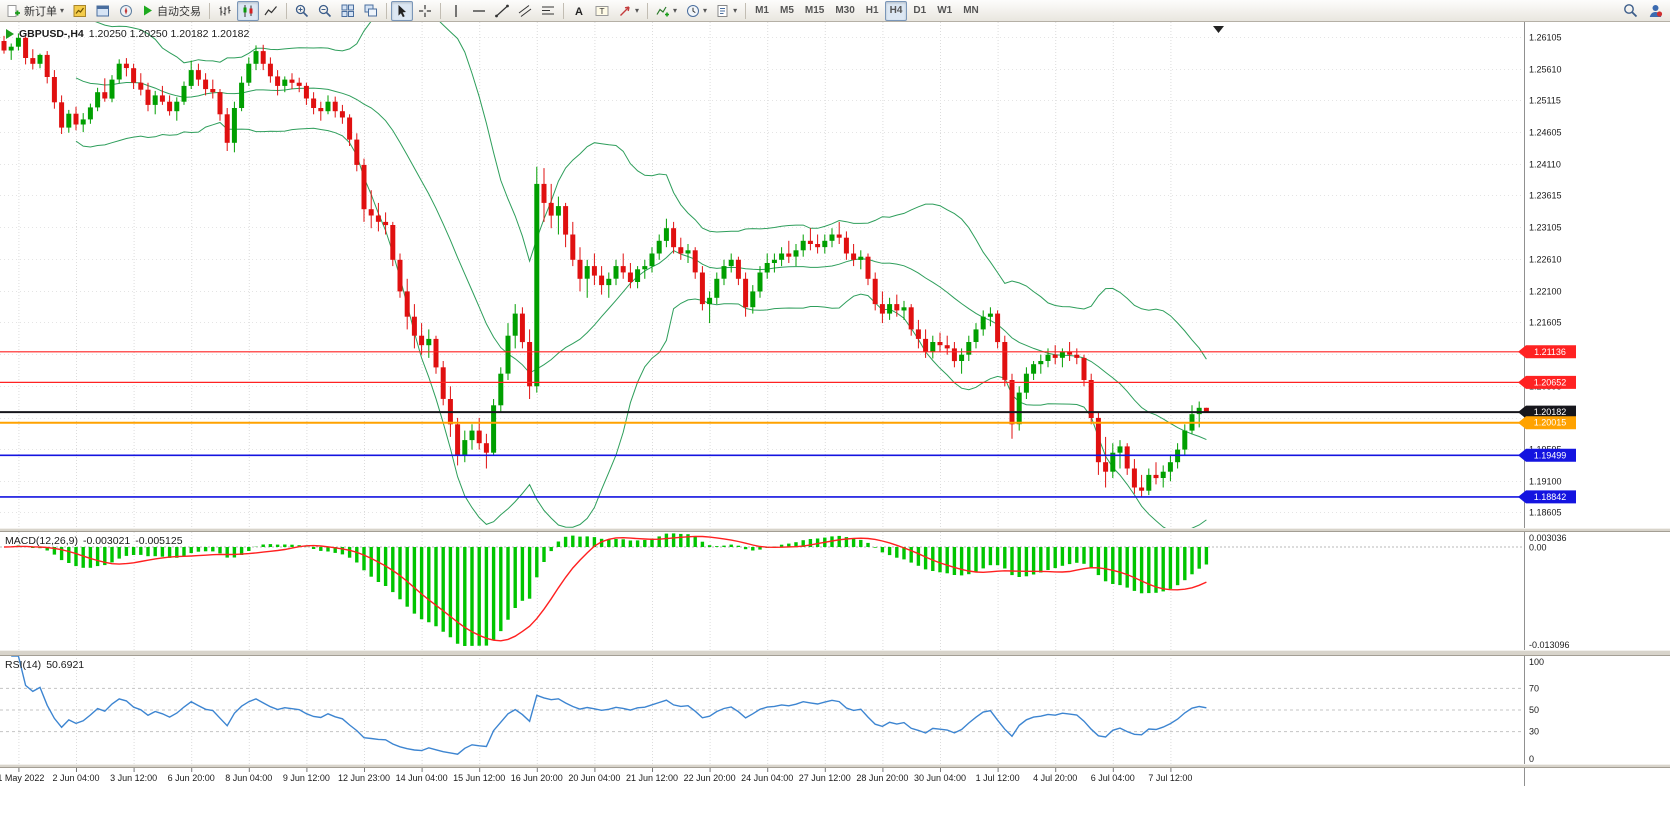 Image resolution: width=1670 pixels, height=829 pixels. I want to click on candlestick-chart-button, so click(248, 10).